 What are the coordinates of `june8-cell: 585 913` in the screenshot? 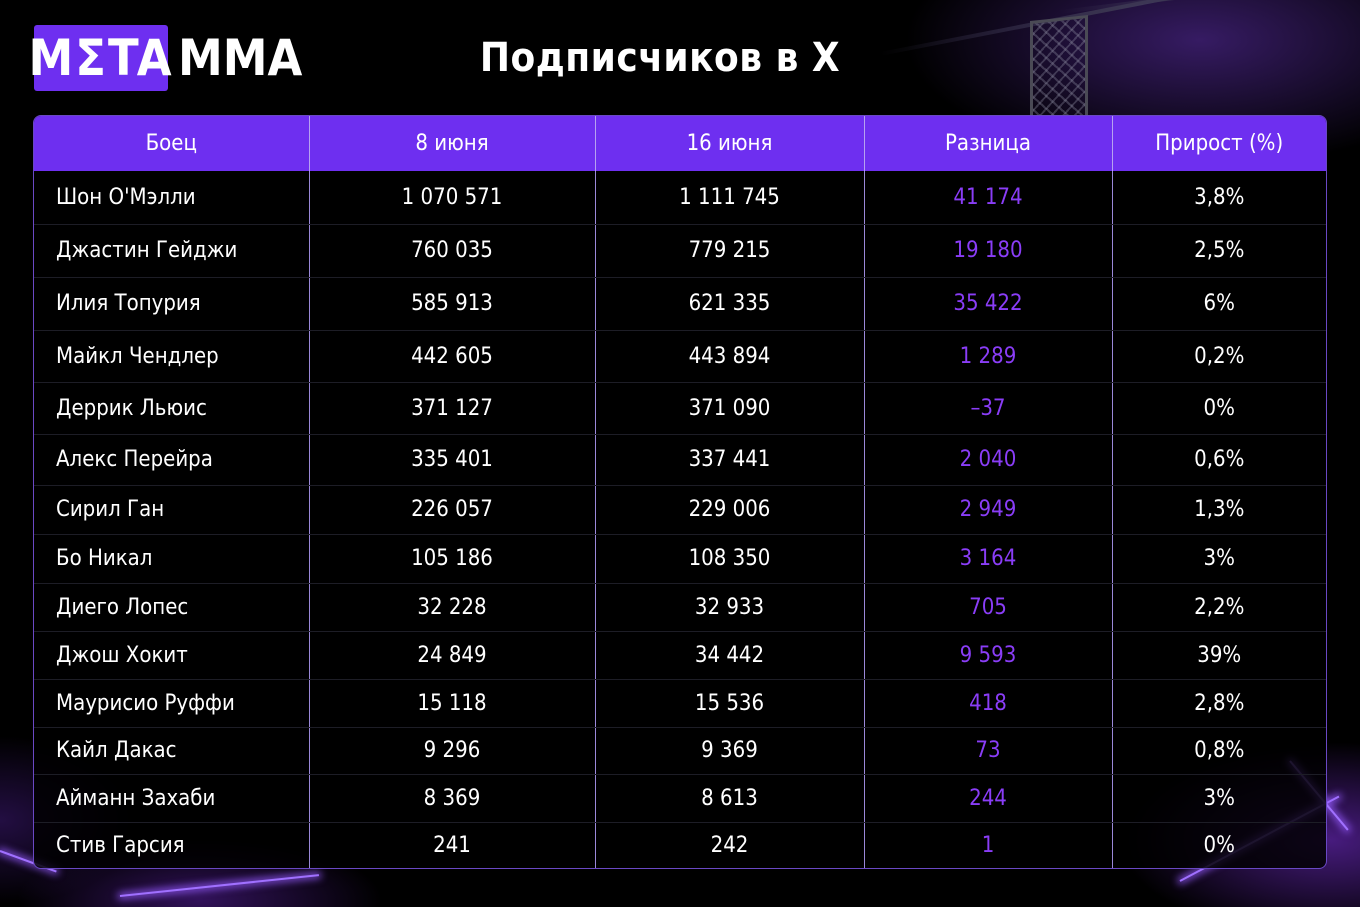 It's located at (452, 304).